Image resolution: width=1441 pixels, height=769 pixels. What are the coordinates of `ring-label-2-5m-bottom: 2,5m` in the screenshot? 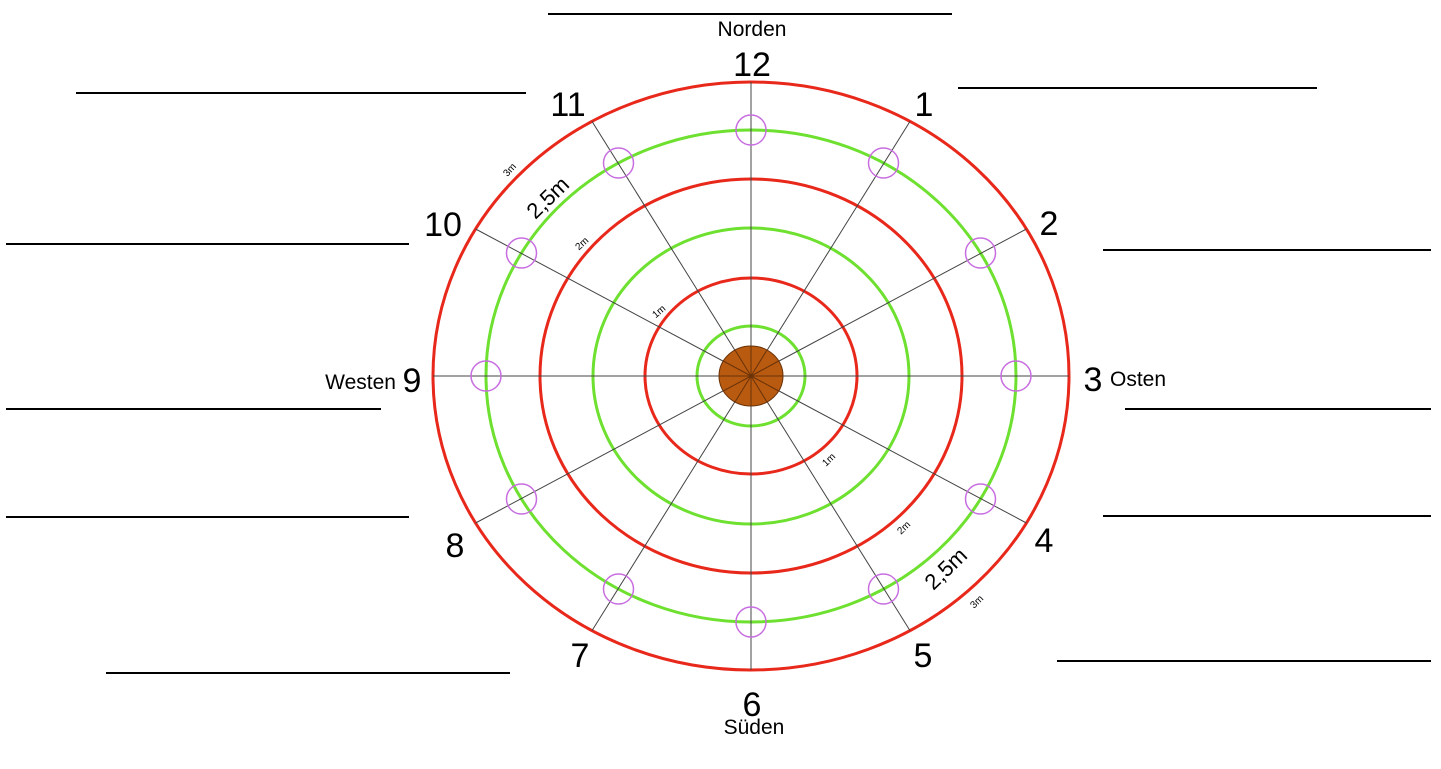 It's located at (946, 569).